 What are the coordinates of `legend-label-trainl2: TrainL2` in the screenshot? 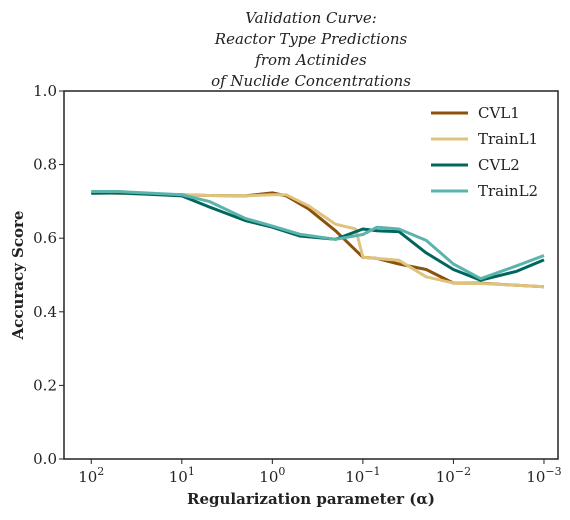 It's located at (508, 191).